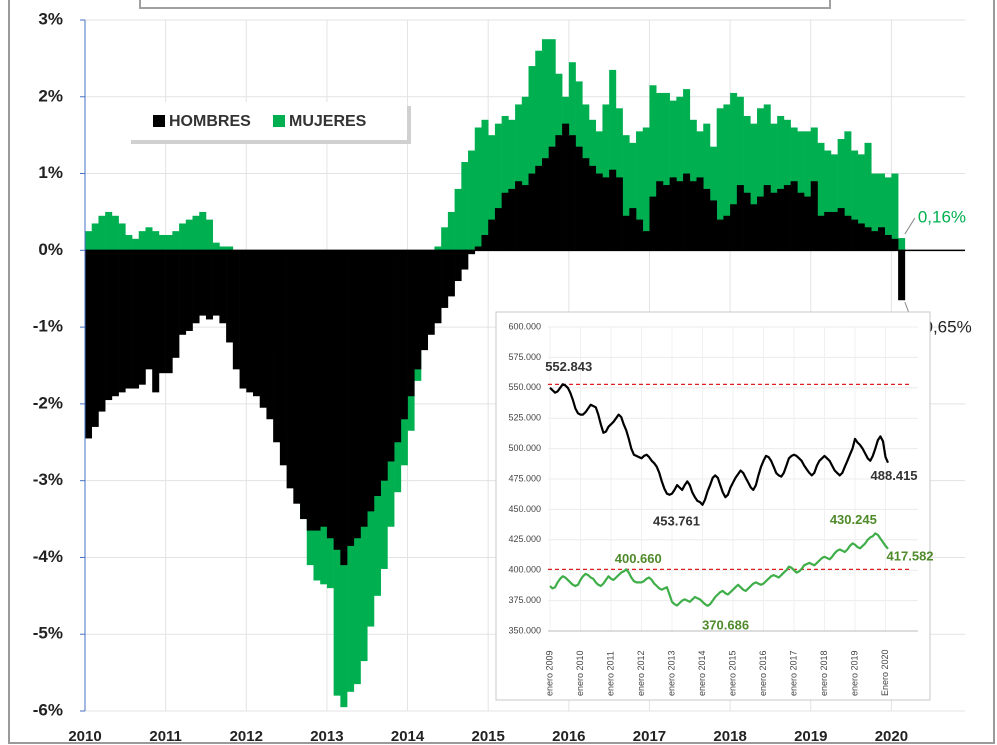 The height and width of the screenshot is (745, 997). What do you see at coordinates (524, 478) in the screenshot?
I see `y-tick-label: 475.000` at bounding box center [524, 478].